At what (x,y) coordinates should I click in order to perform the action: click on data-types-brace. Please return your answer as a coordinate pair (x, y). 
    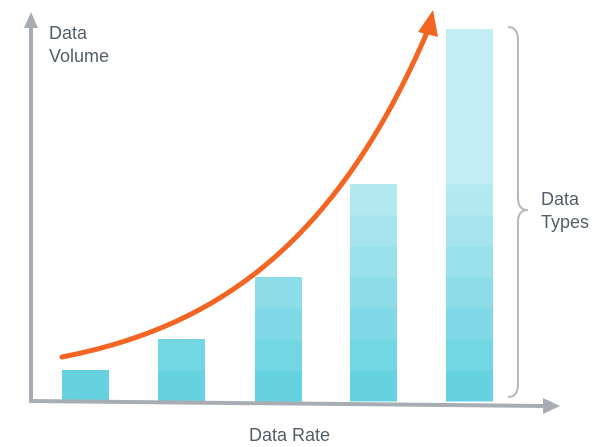
    Looking at the image, I should click on (518, 212).